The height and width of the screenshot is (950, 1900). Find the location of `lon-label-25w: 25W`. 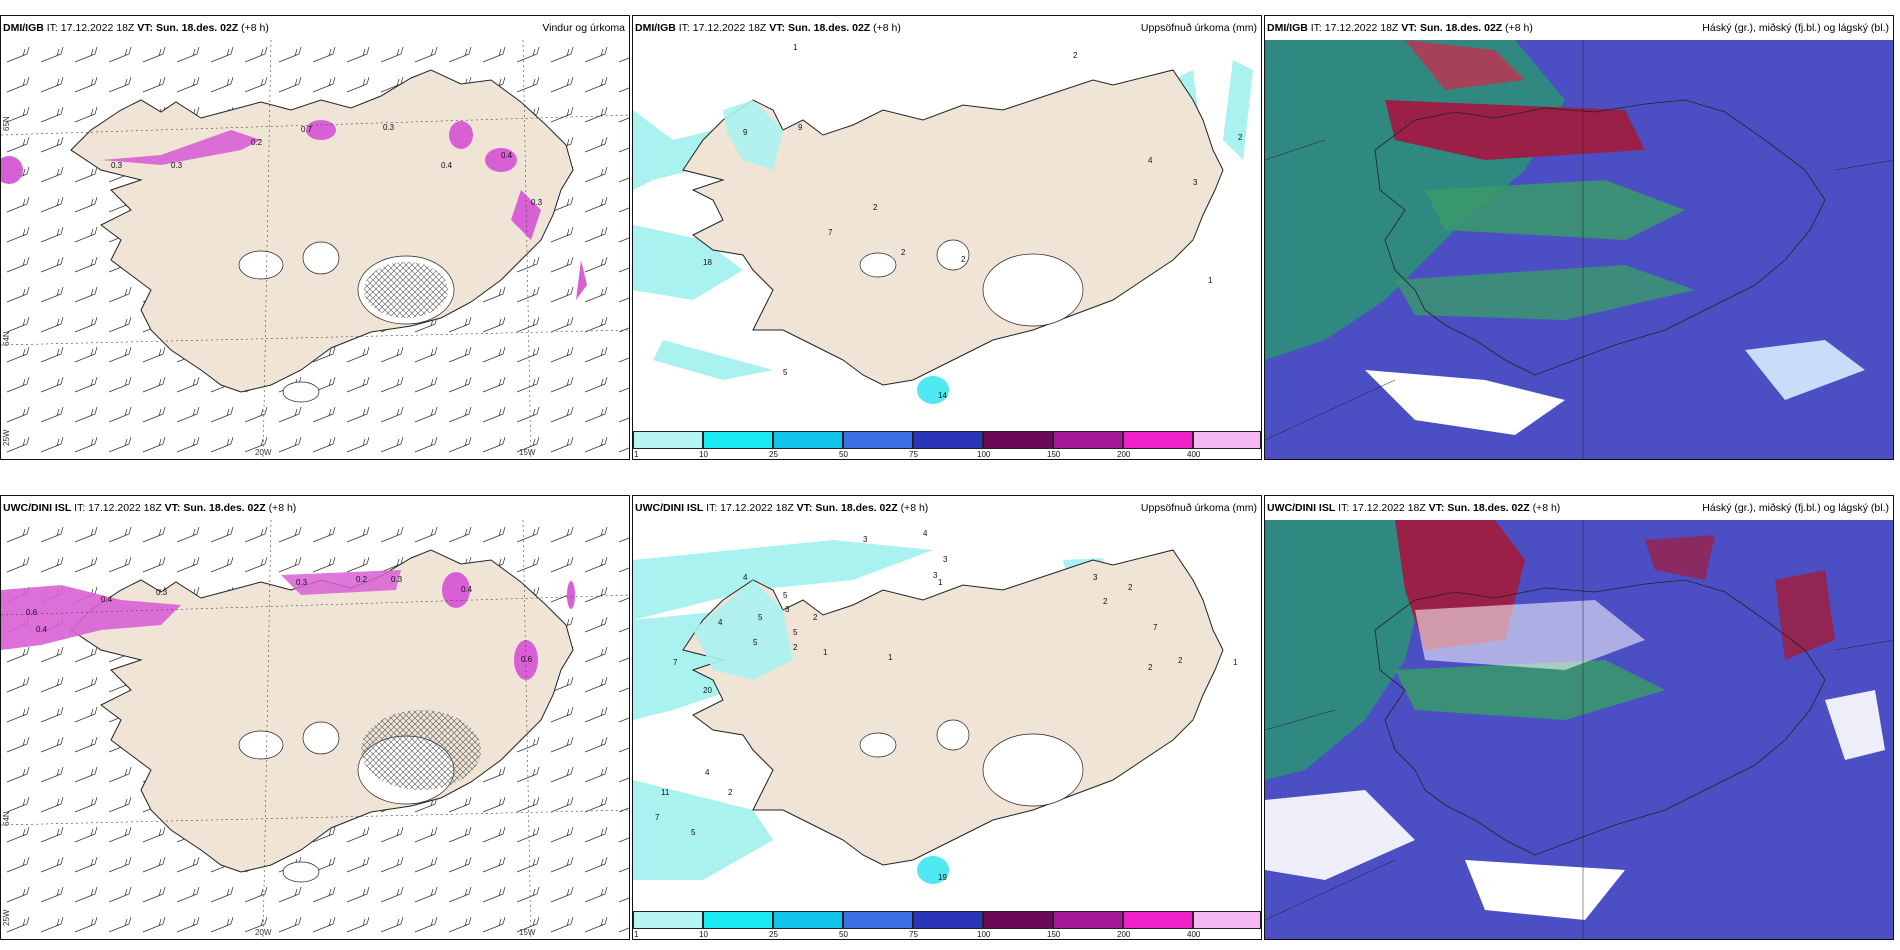

lon-label-25w: 25W is located at coordinates (6, 437).